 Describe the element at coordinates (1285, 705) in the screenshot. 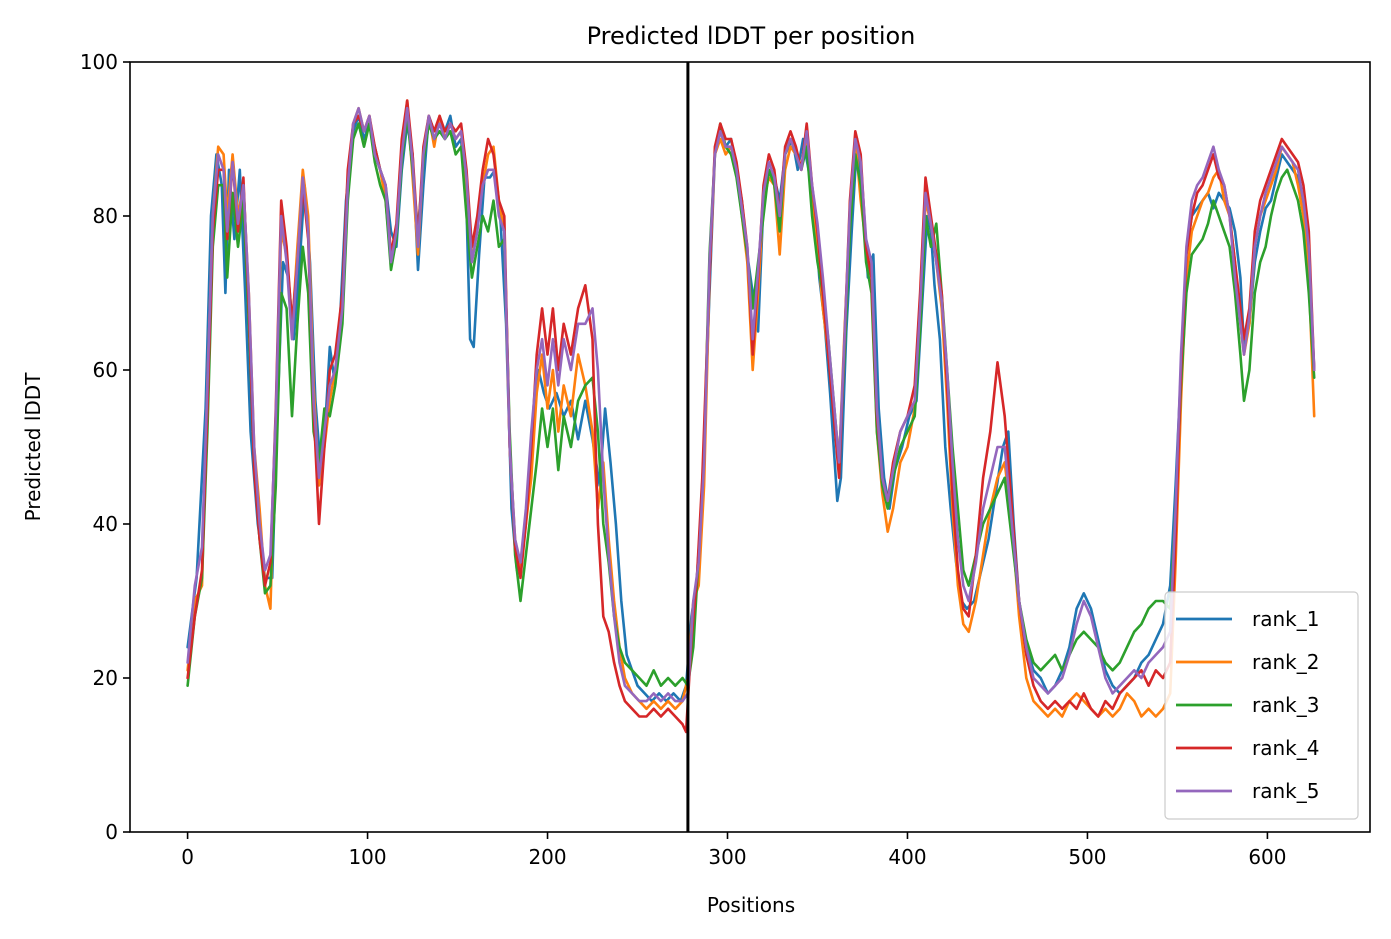

I see `legend-label-rank_3: rank_3` at that location.